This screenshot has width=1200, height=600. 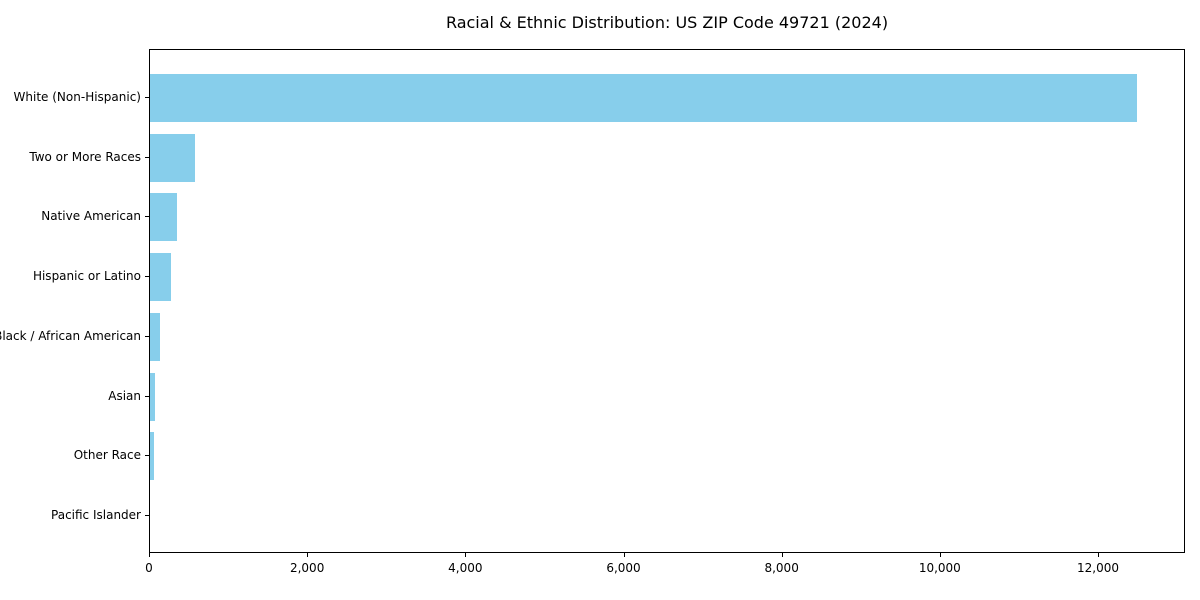 What do you see at coordinates (781, 568) in the screenshot?
I see `x-tick-label: 8,000` at bounding box center [781, 568].